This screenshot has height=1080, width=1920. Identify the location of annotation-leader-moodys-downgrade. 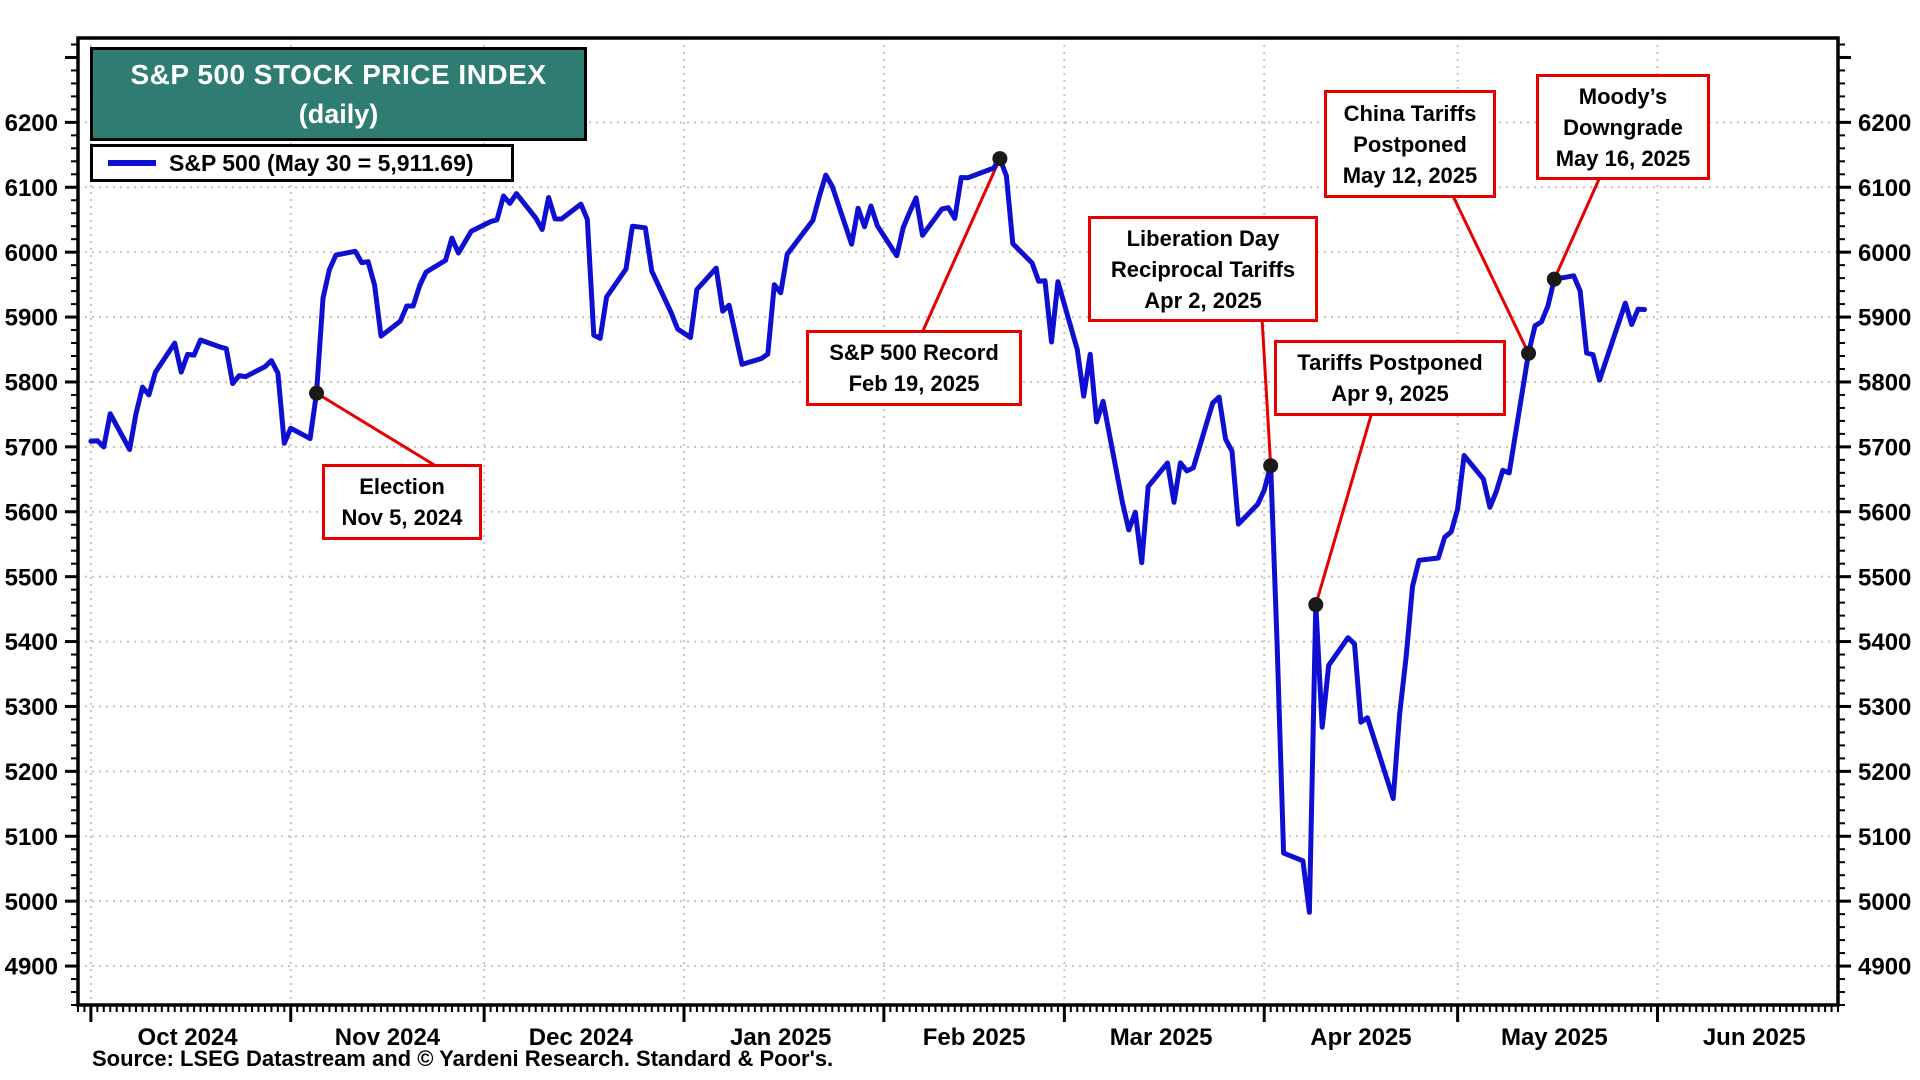
(1577, 228).